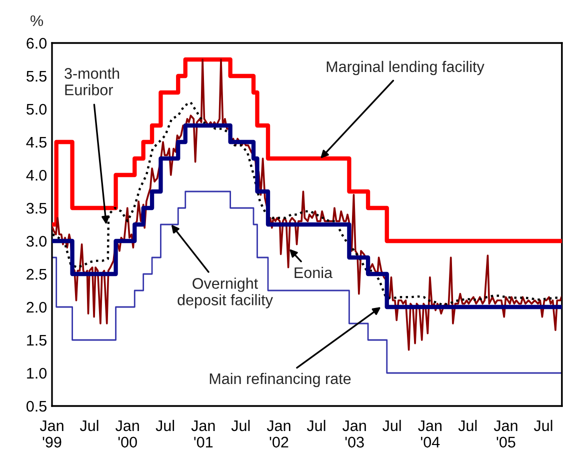  I want to click on y-tick-label: 4.5, so click(36, 142).